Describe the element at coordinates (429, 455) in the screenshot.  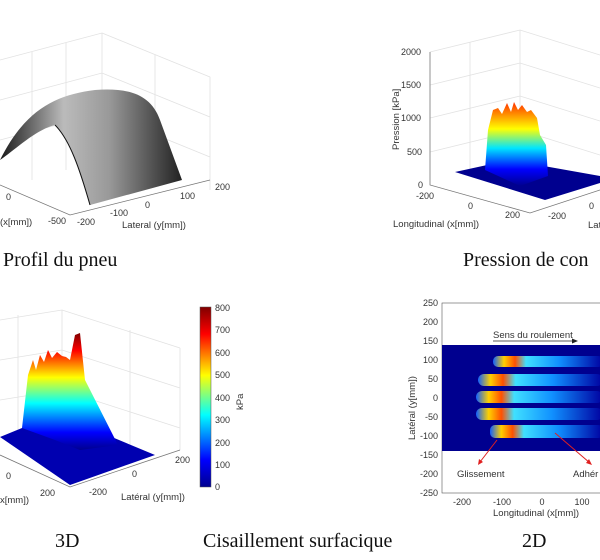
I see `svg-text: -150` at that location.